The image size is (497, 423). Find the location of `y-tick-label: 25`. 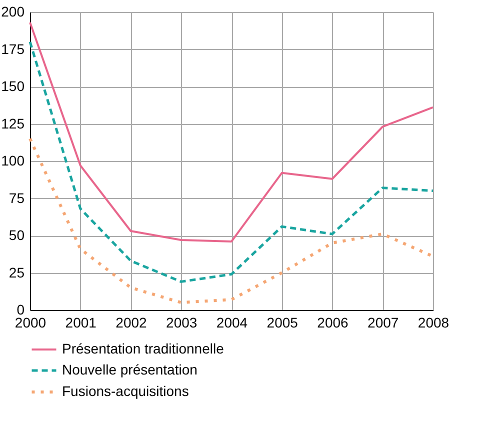

y-tick-label: 25 is located at coordinates (16, 272).